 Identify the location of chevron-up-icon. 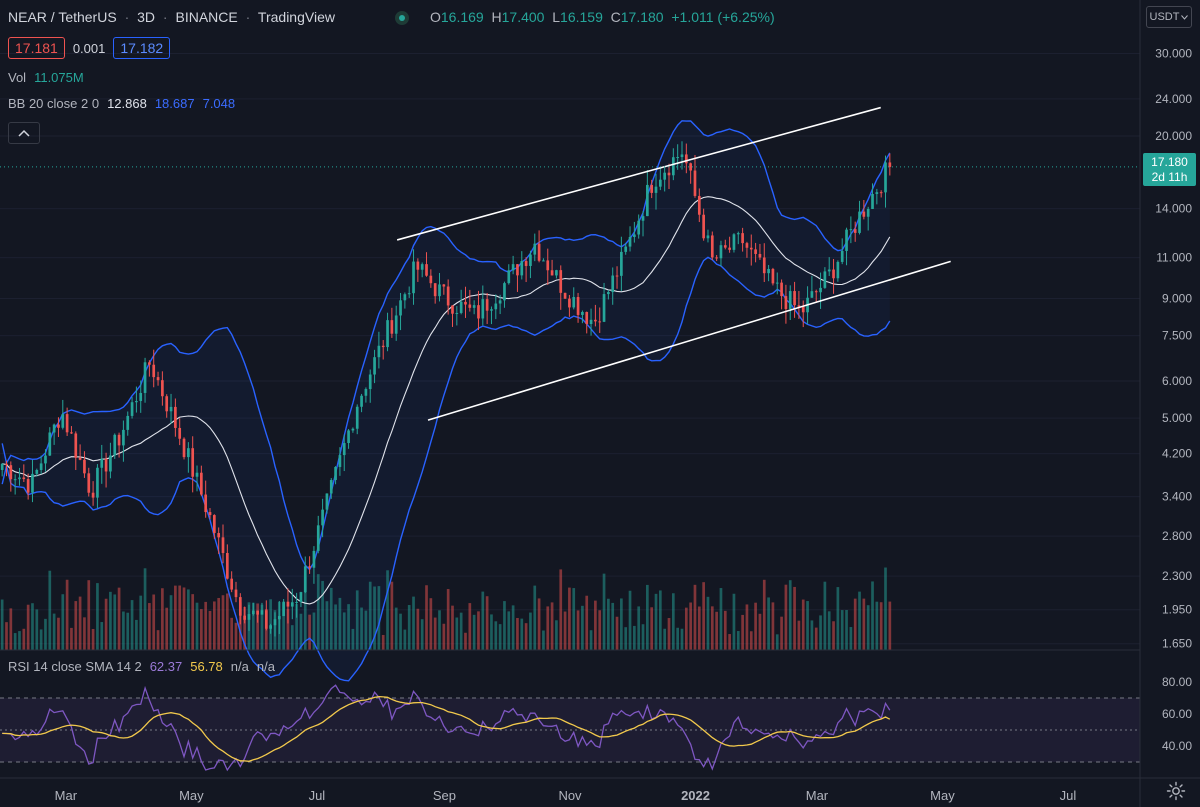
(24, 133).